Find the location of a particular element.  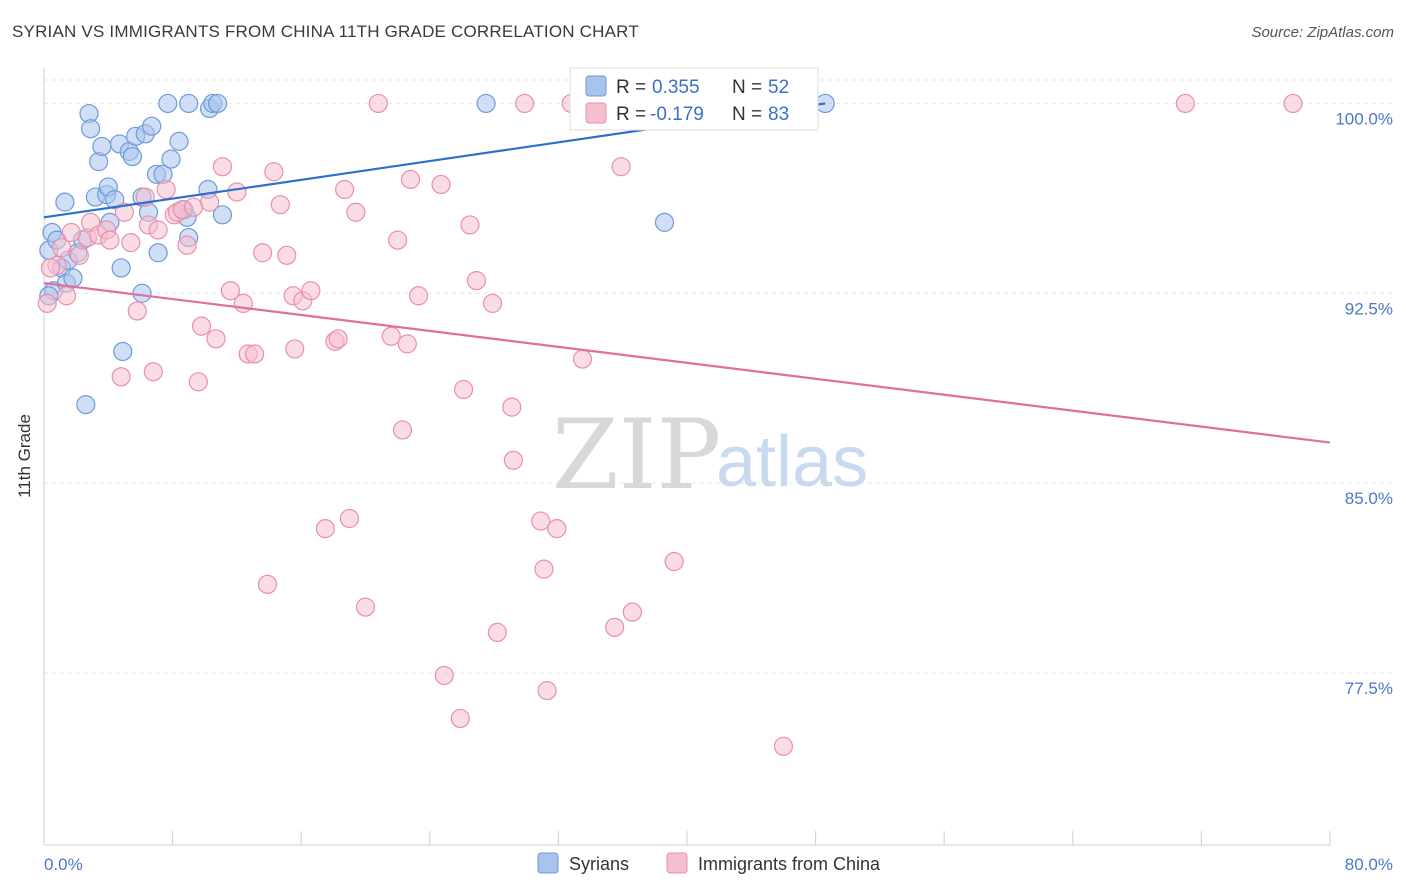

legend-label-syrians: Syrians is located at coordinates (599, 864).